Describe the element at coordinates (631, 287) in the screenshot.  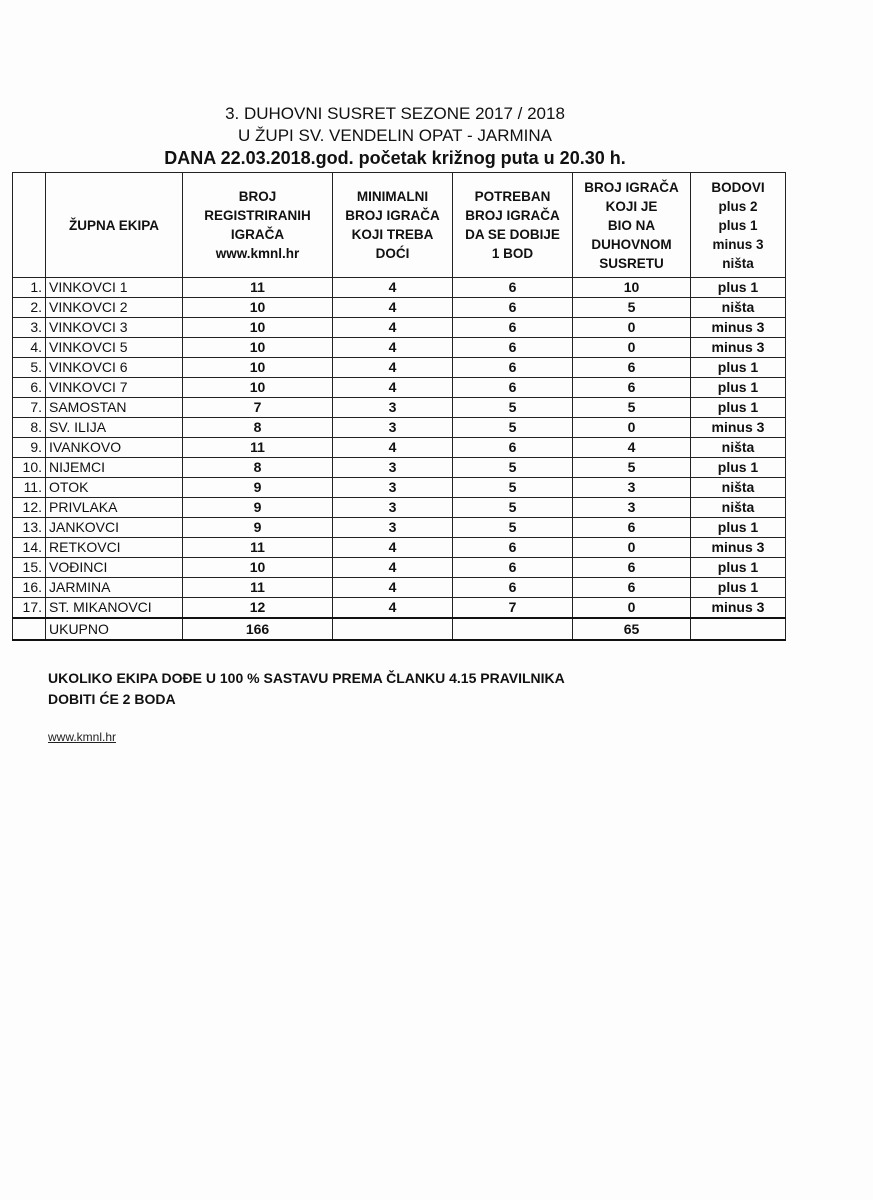
I see `attended-players: 10` at that location.